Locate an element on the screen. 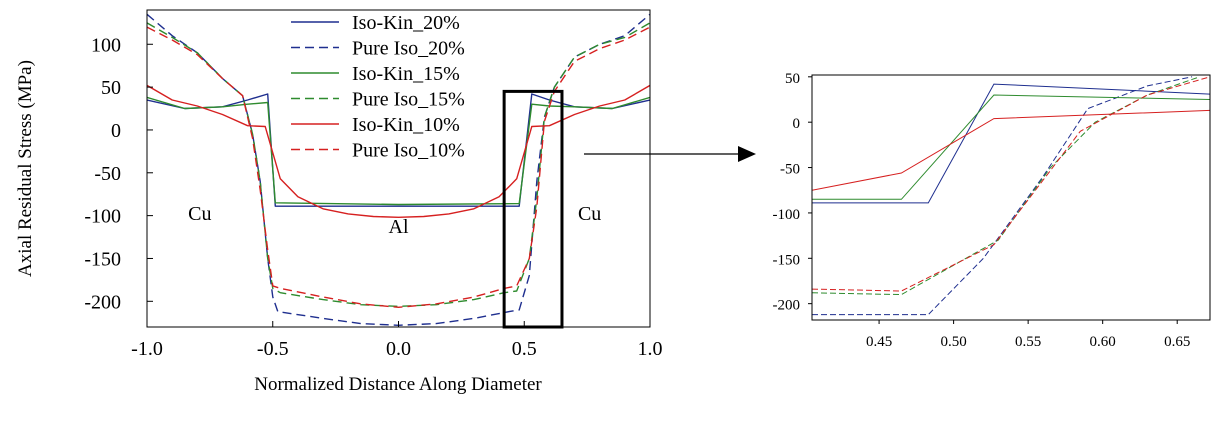  inset-y-tick-label: -200 is located at coordinates (787, 306).